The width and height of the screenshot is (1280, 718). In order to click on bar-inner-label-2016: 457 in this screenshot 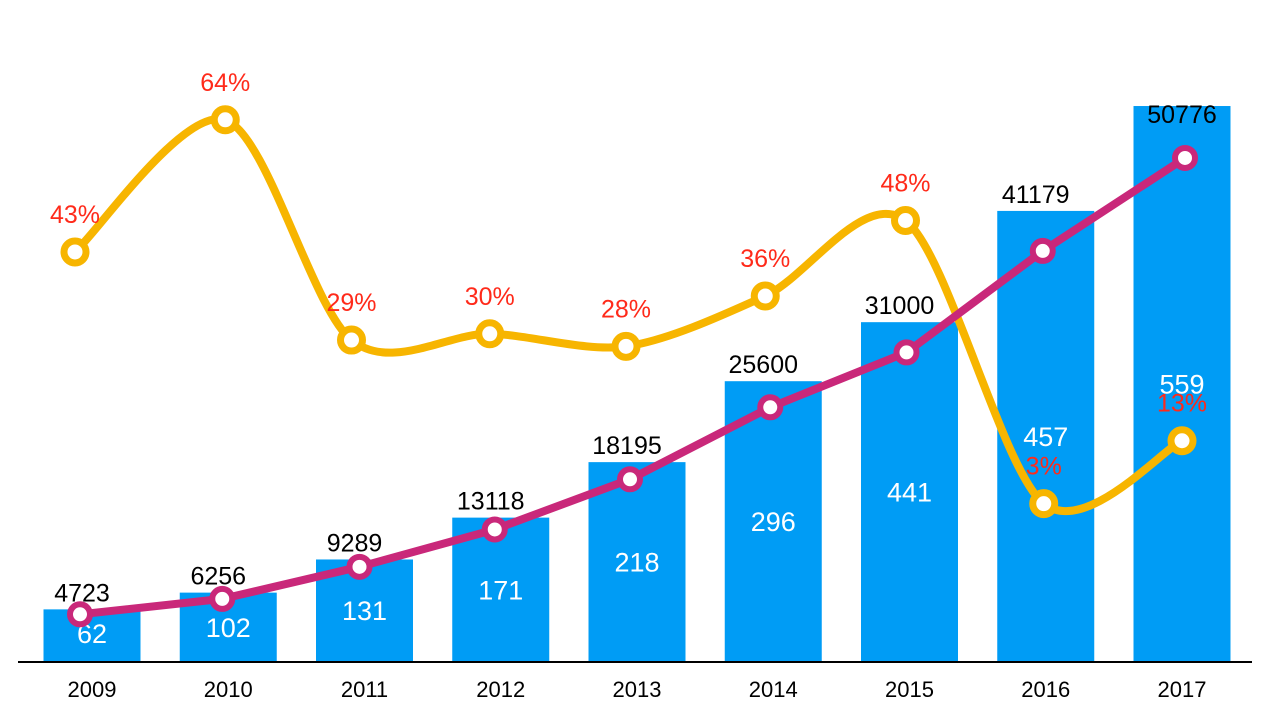, I will do `click(1045, 437)`.